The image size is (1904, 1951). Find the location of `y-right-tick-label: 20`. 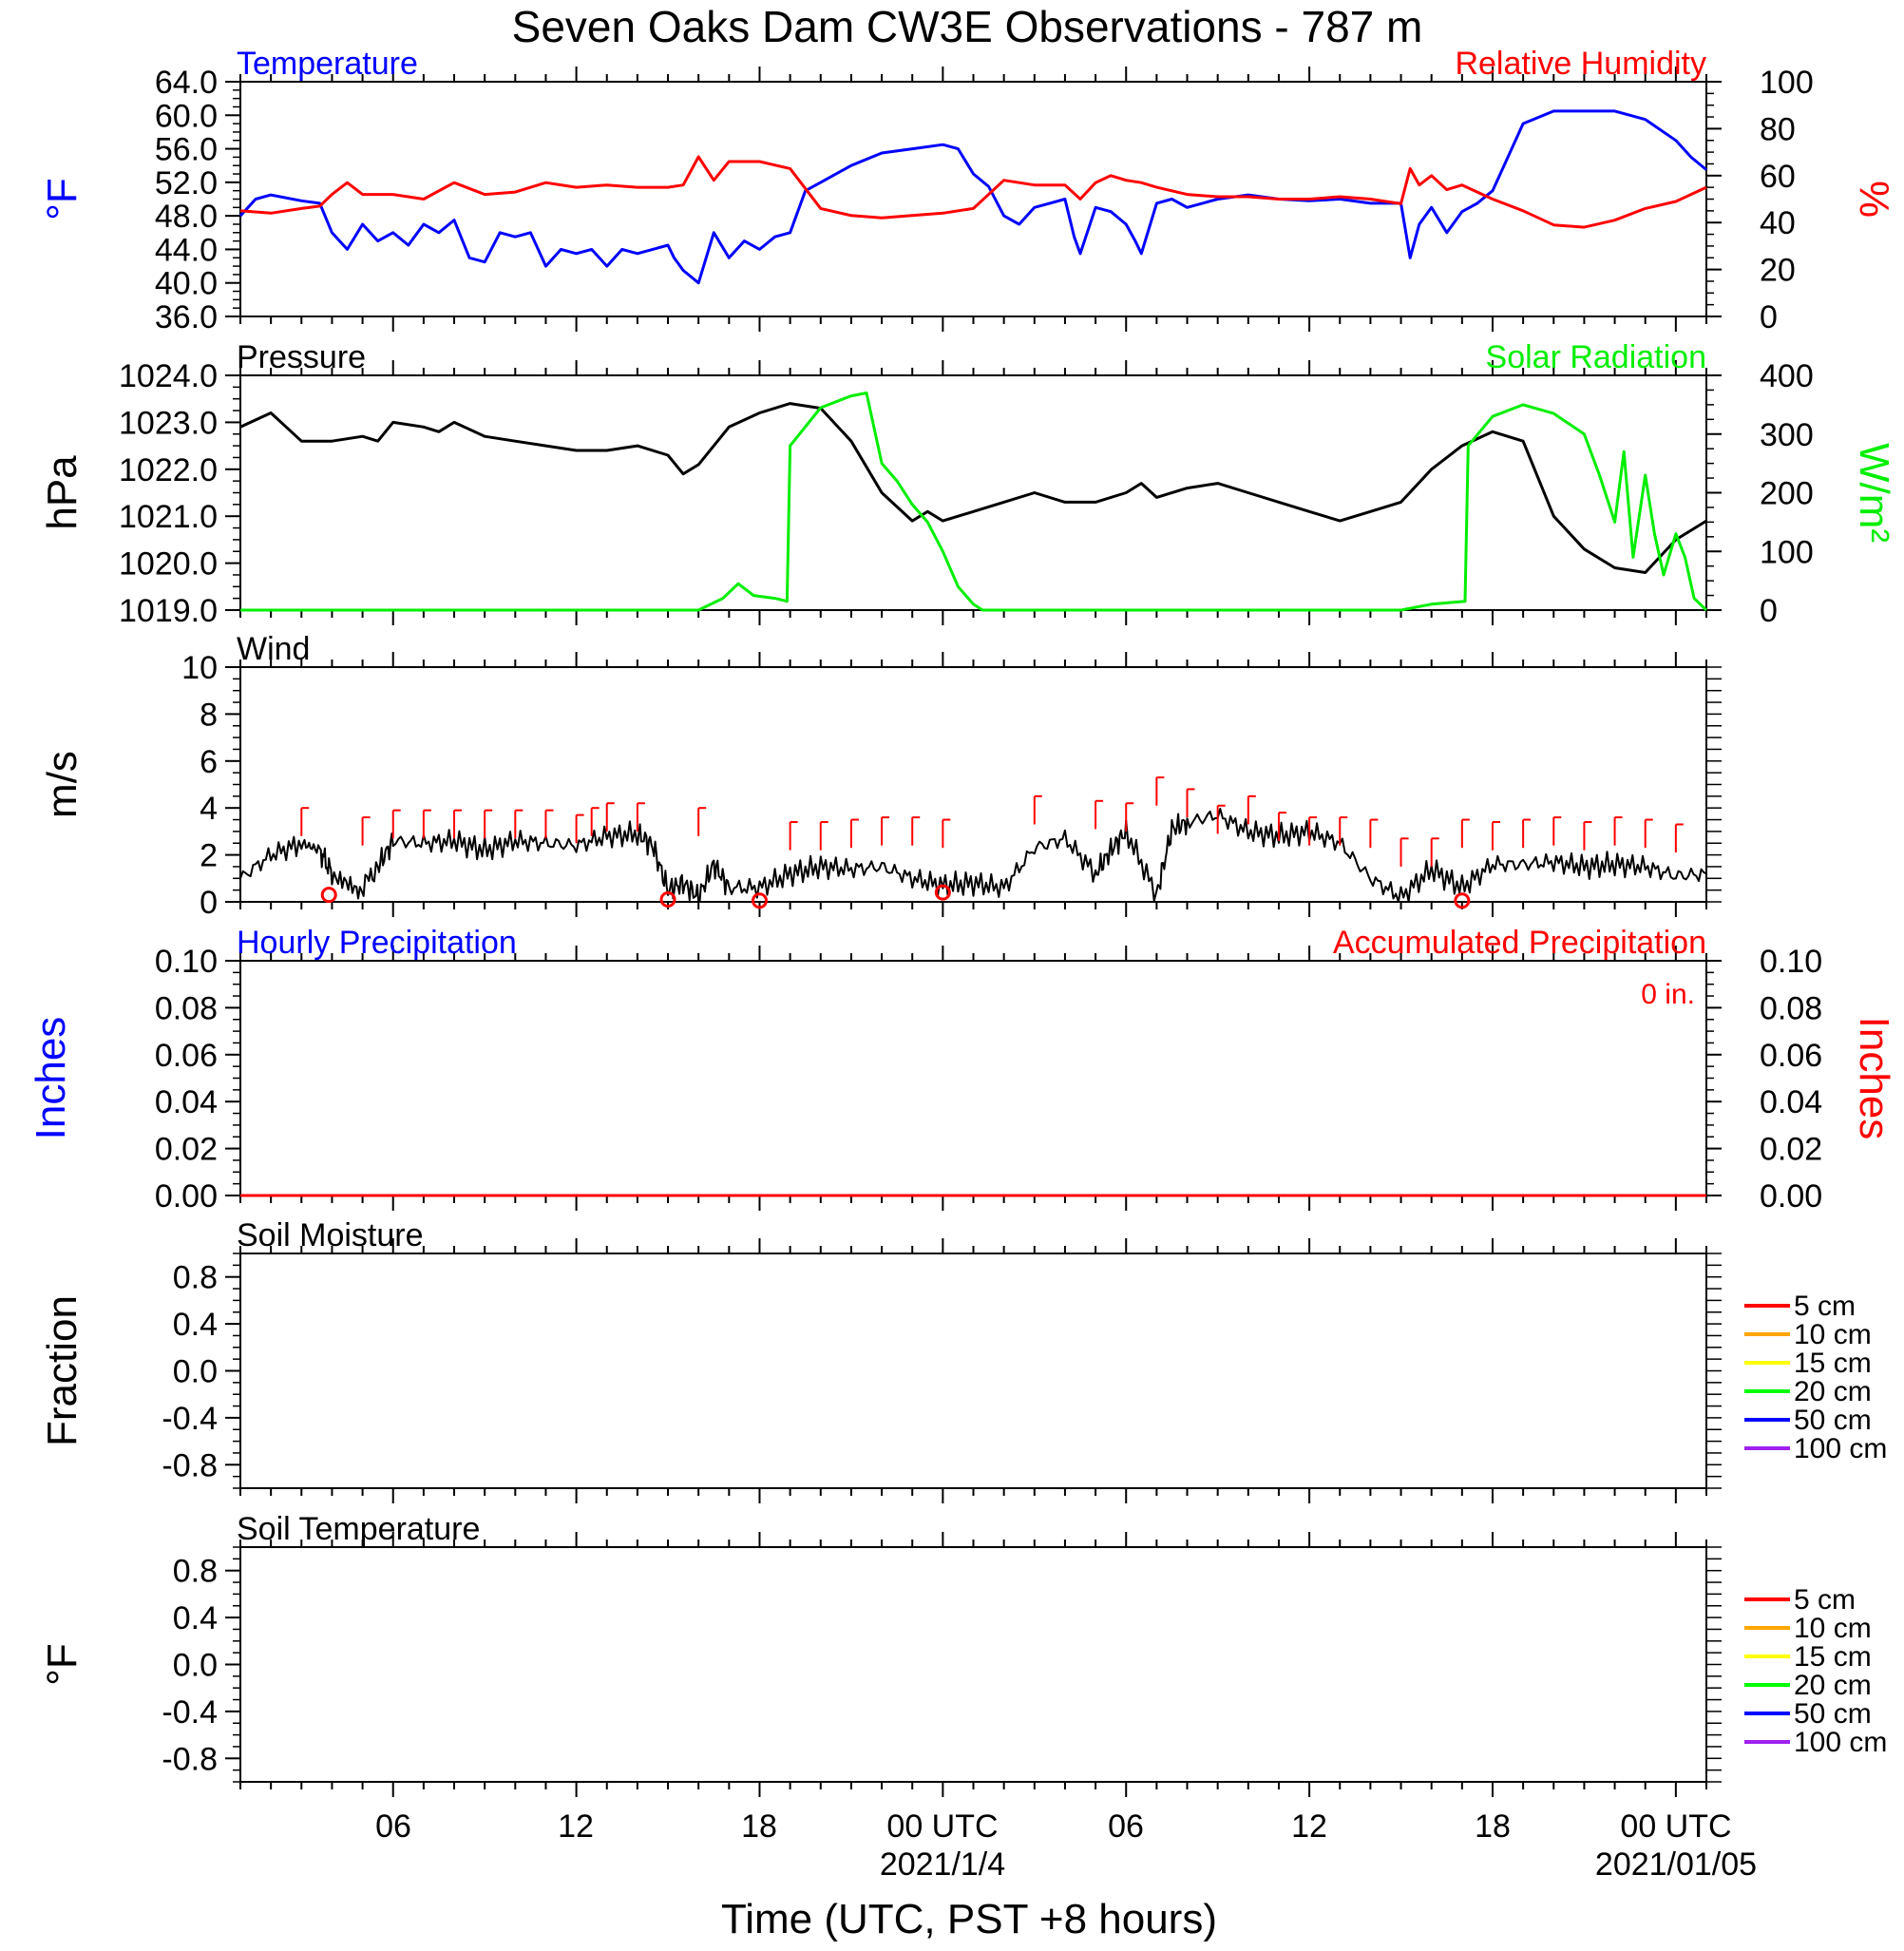

y-right-tick-label: 20 is located at coordinates (1778, 271).